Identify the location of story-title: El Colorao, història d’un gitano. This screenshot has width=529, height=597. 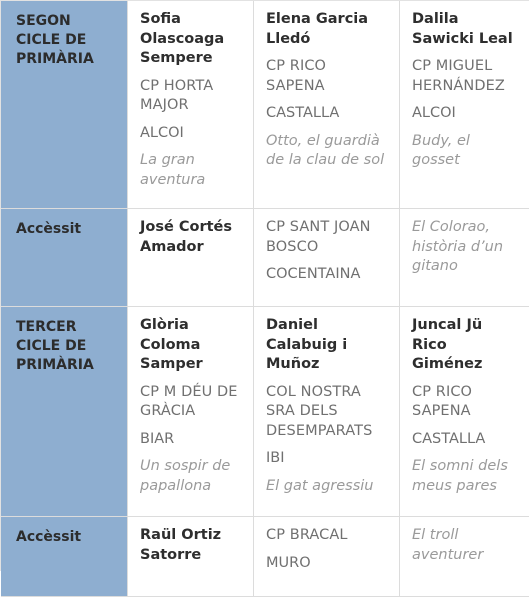
(458, 246).